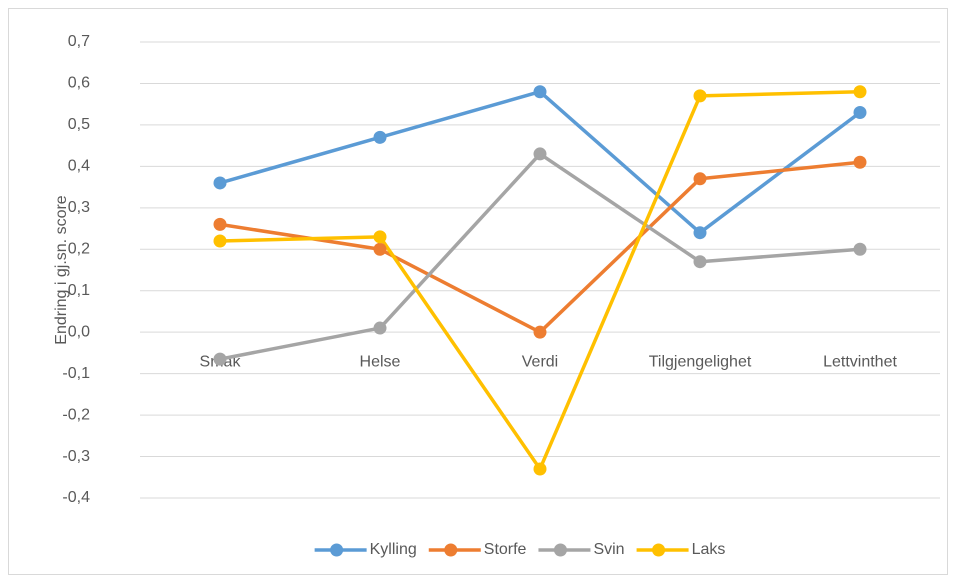 The image size is (957, 581). What do you see at coordinates (393, 549) in the screenshot?
I see `legend-label: Kylling` at bounding box center [393, 549].